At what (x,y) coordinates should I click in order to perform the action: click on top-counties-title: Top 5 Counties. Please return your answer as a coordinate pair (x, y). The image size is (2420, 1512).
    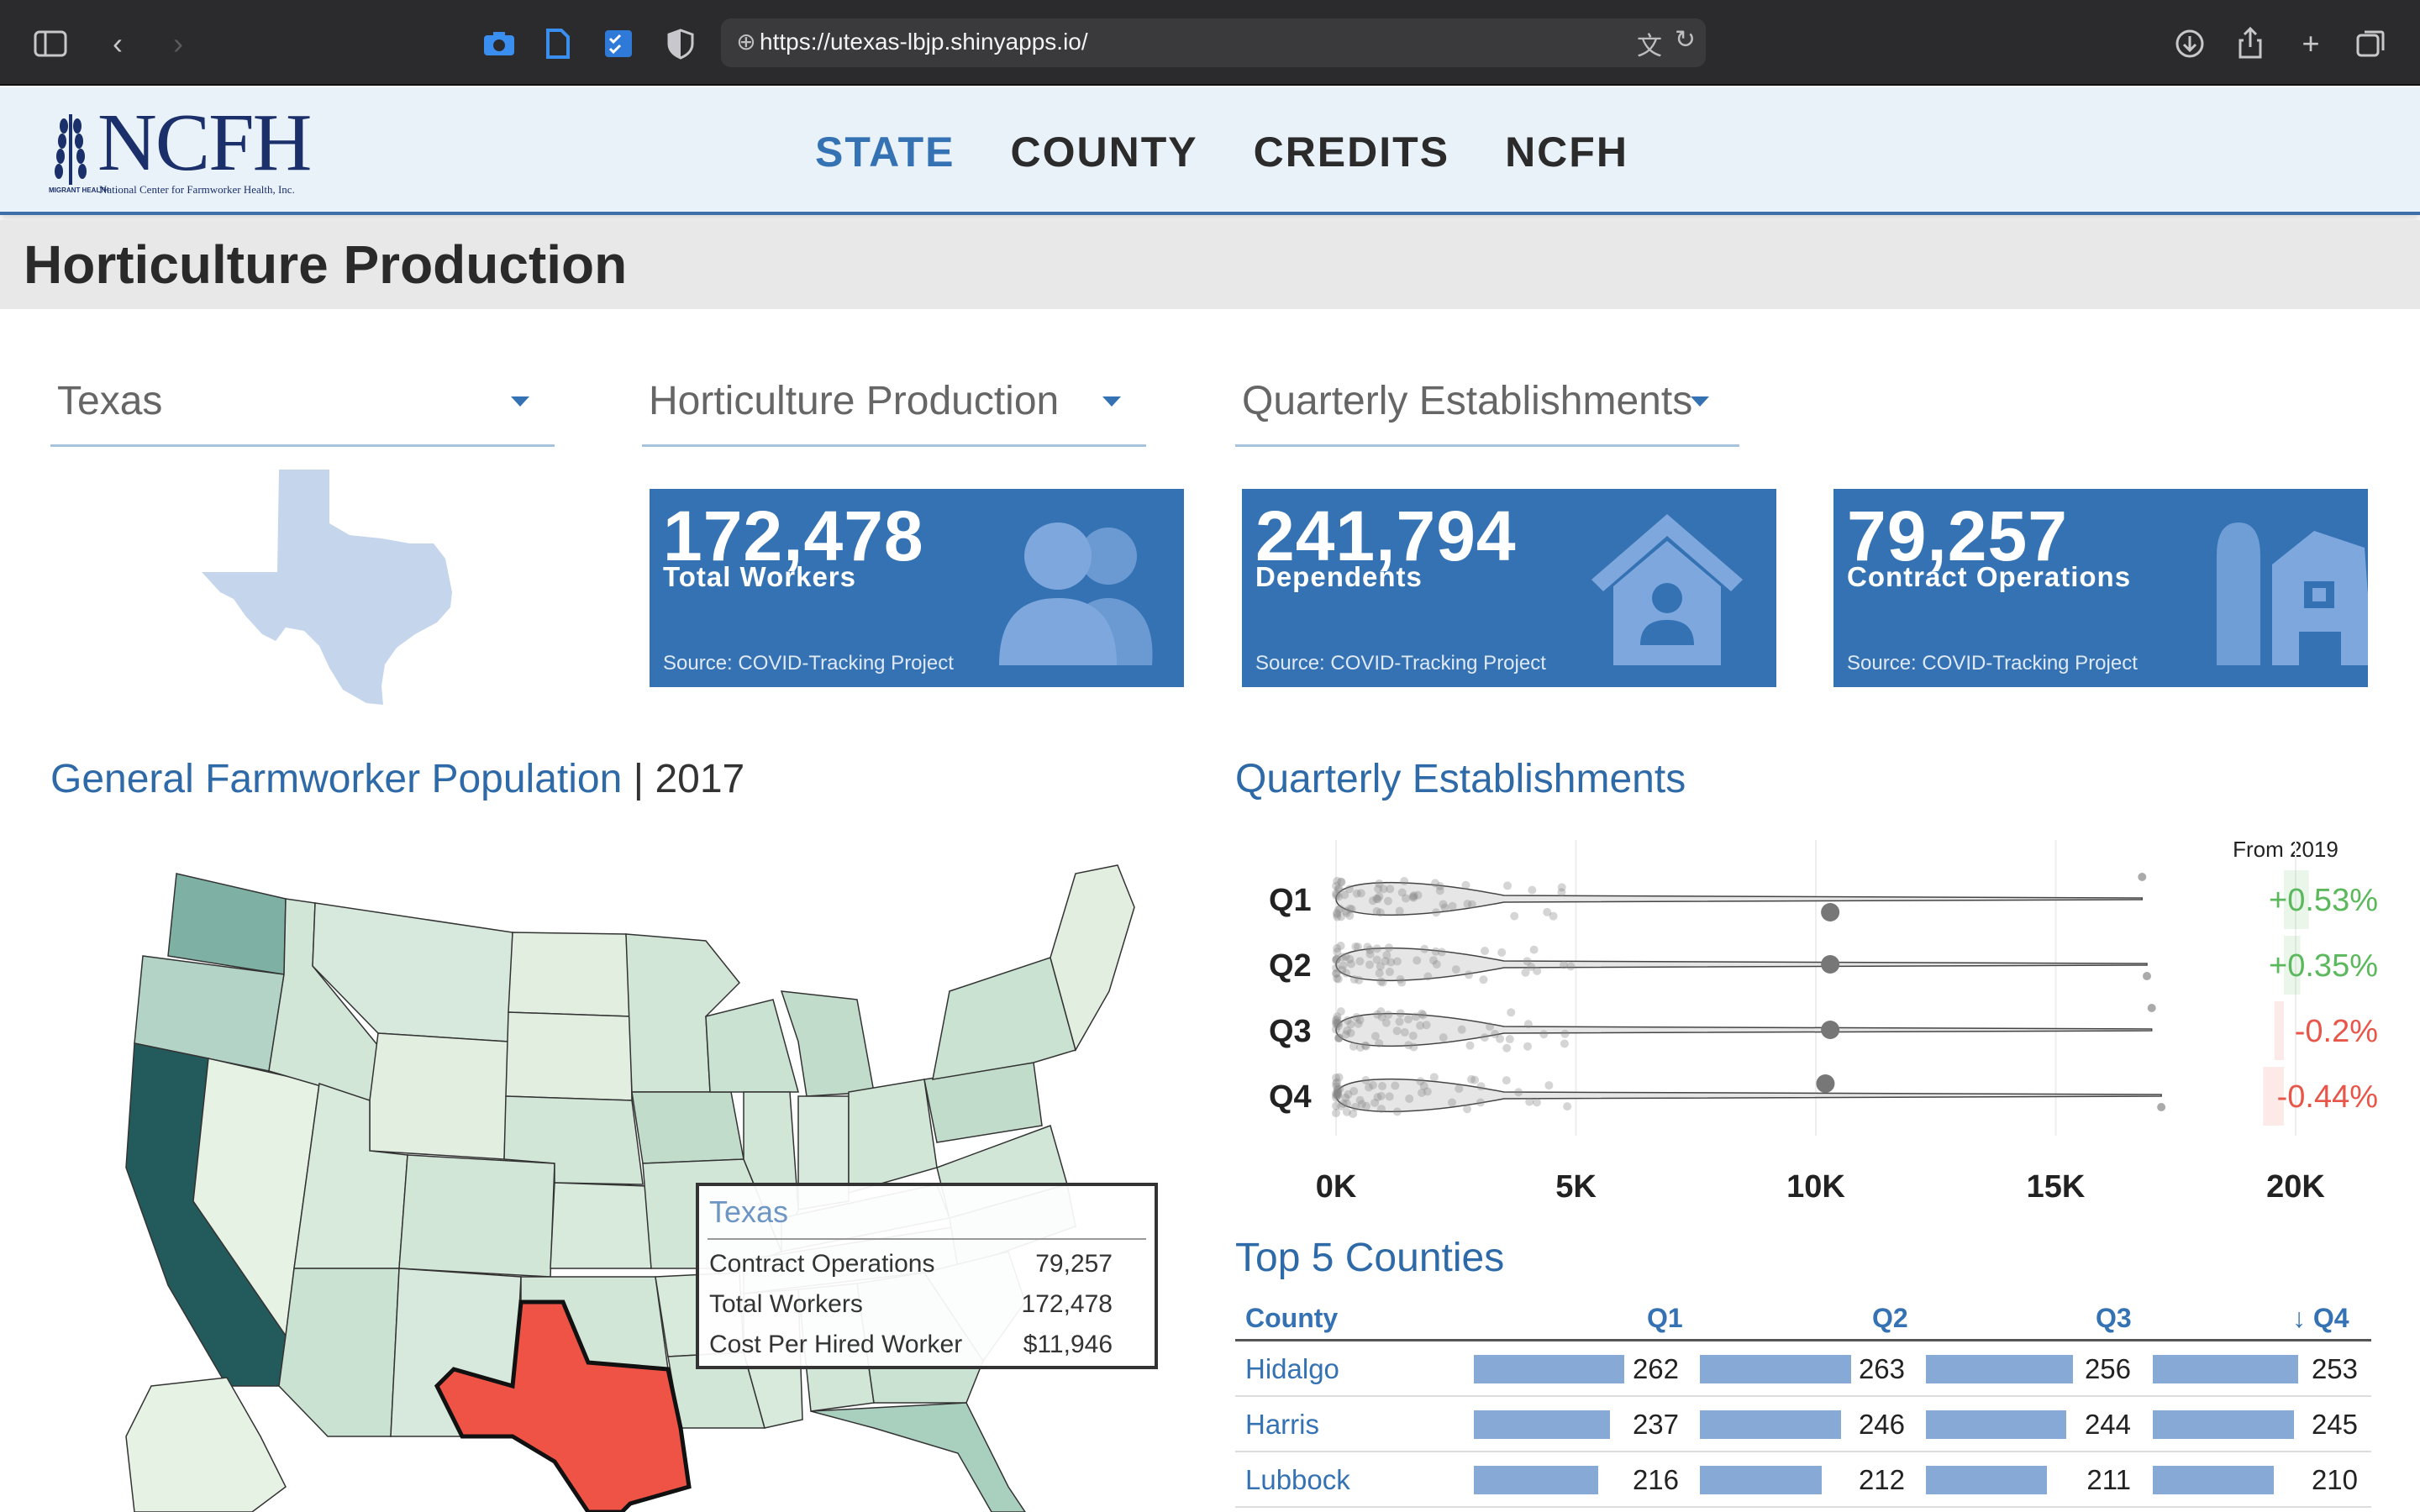
    Looking at the image, I should click on (1370, 1258).